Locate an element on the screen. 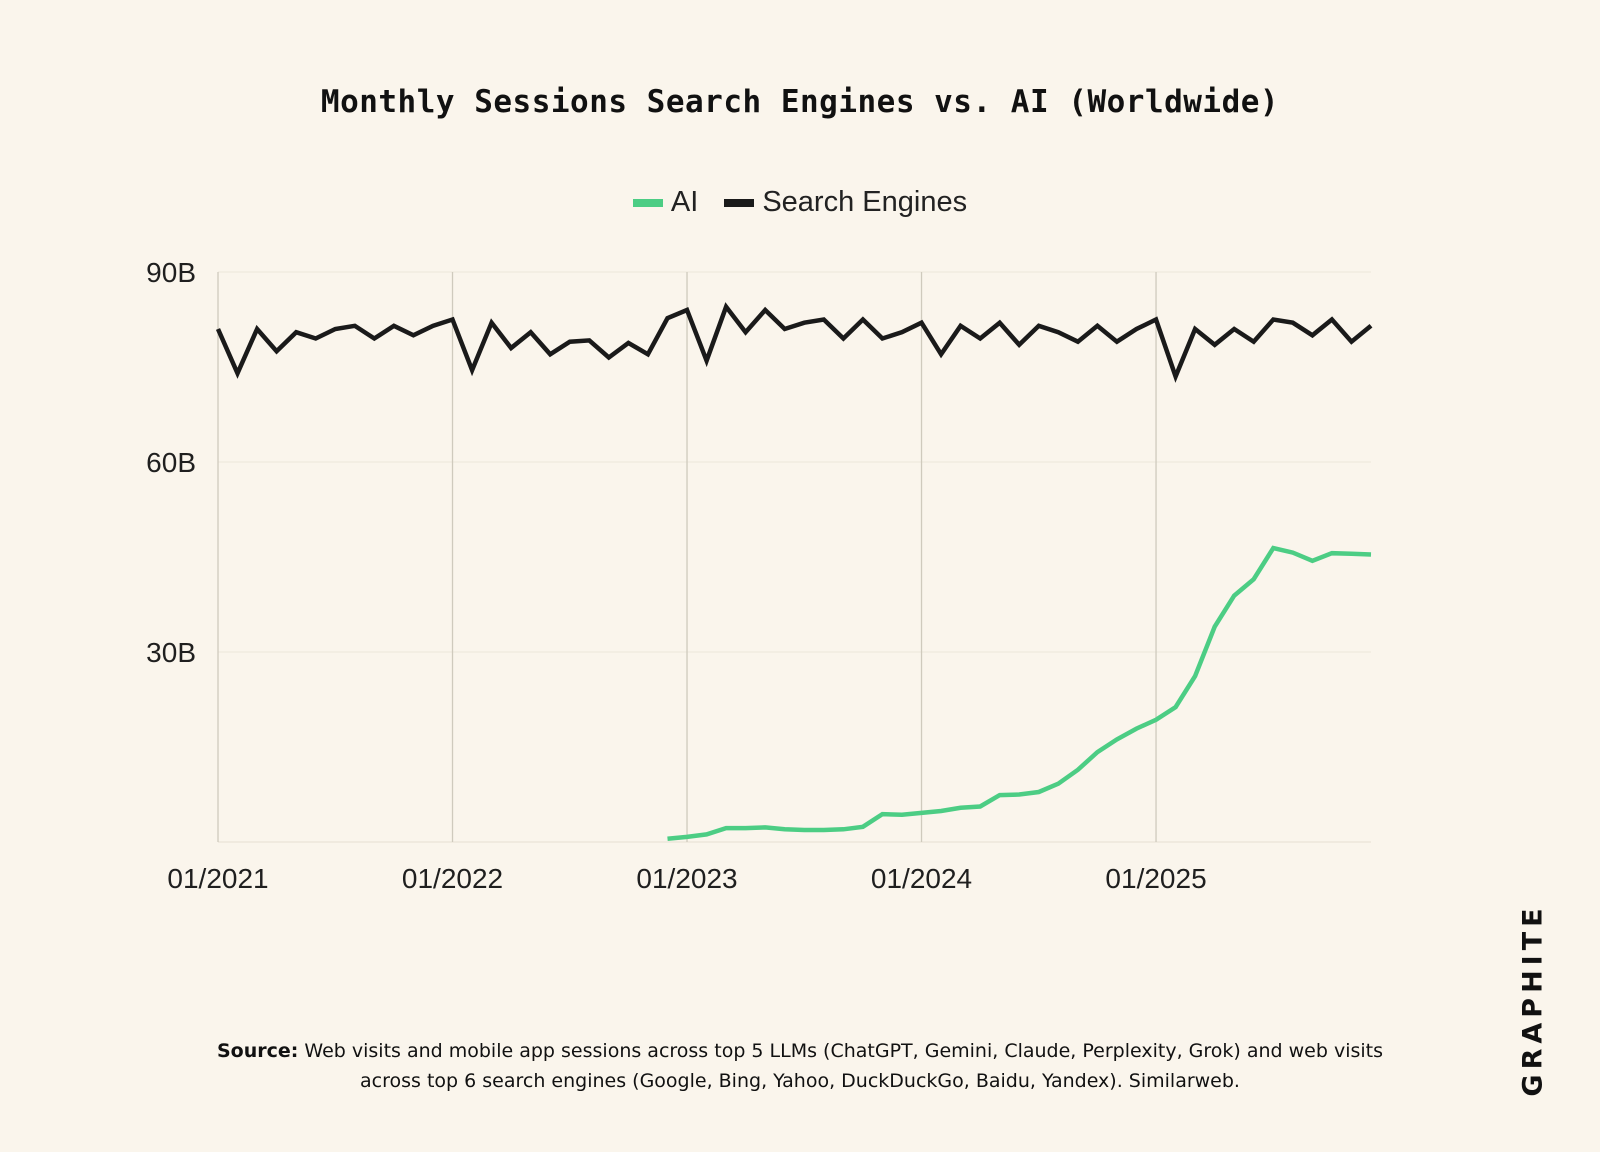  x-tick-label-01/2022: 01/2022 is located at coordinates (452, 878).